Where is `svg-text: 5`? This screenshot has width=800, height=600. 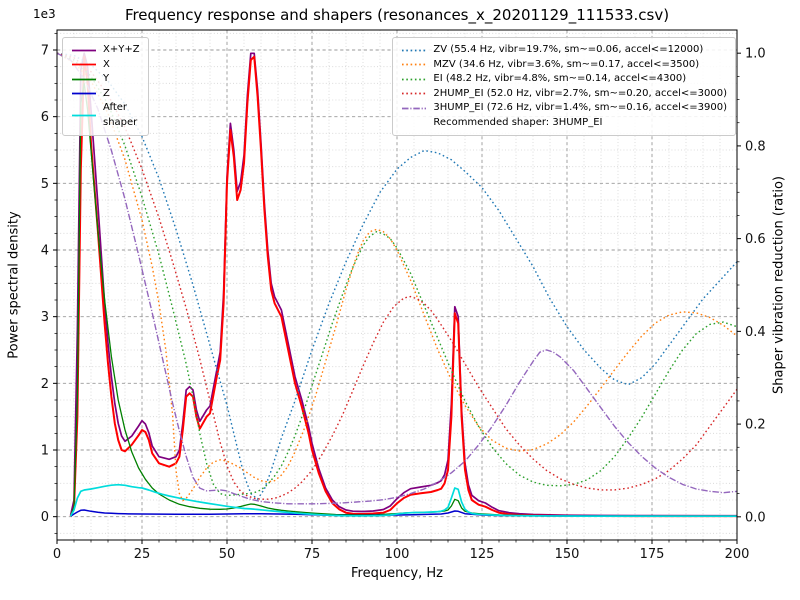
svg-text: 5 is located at coordinates (45, 184).